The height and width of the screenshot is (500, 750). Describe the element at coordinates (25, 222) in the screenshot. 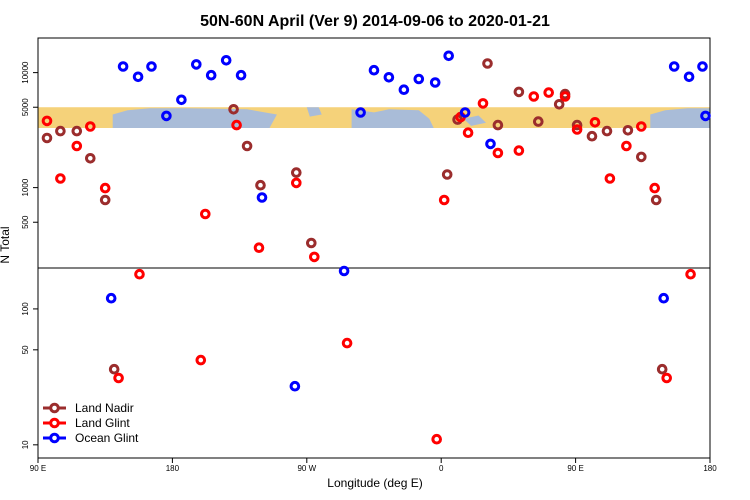

I see `y-tick-label: 500` at that location.